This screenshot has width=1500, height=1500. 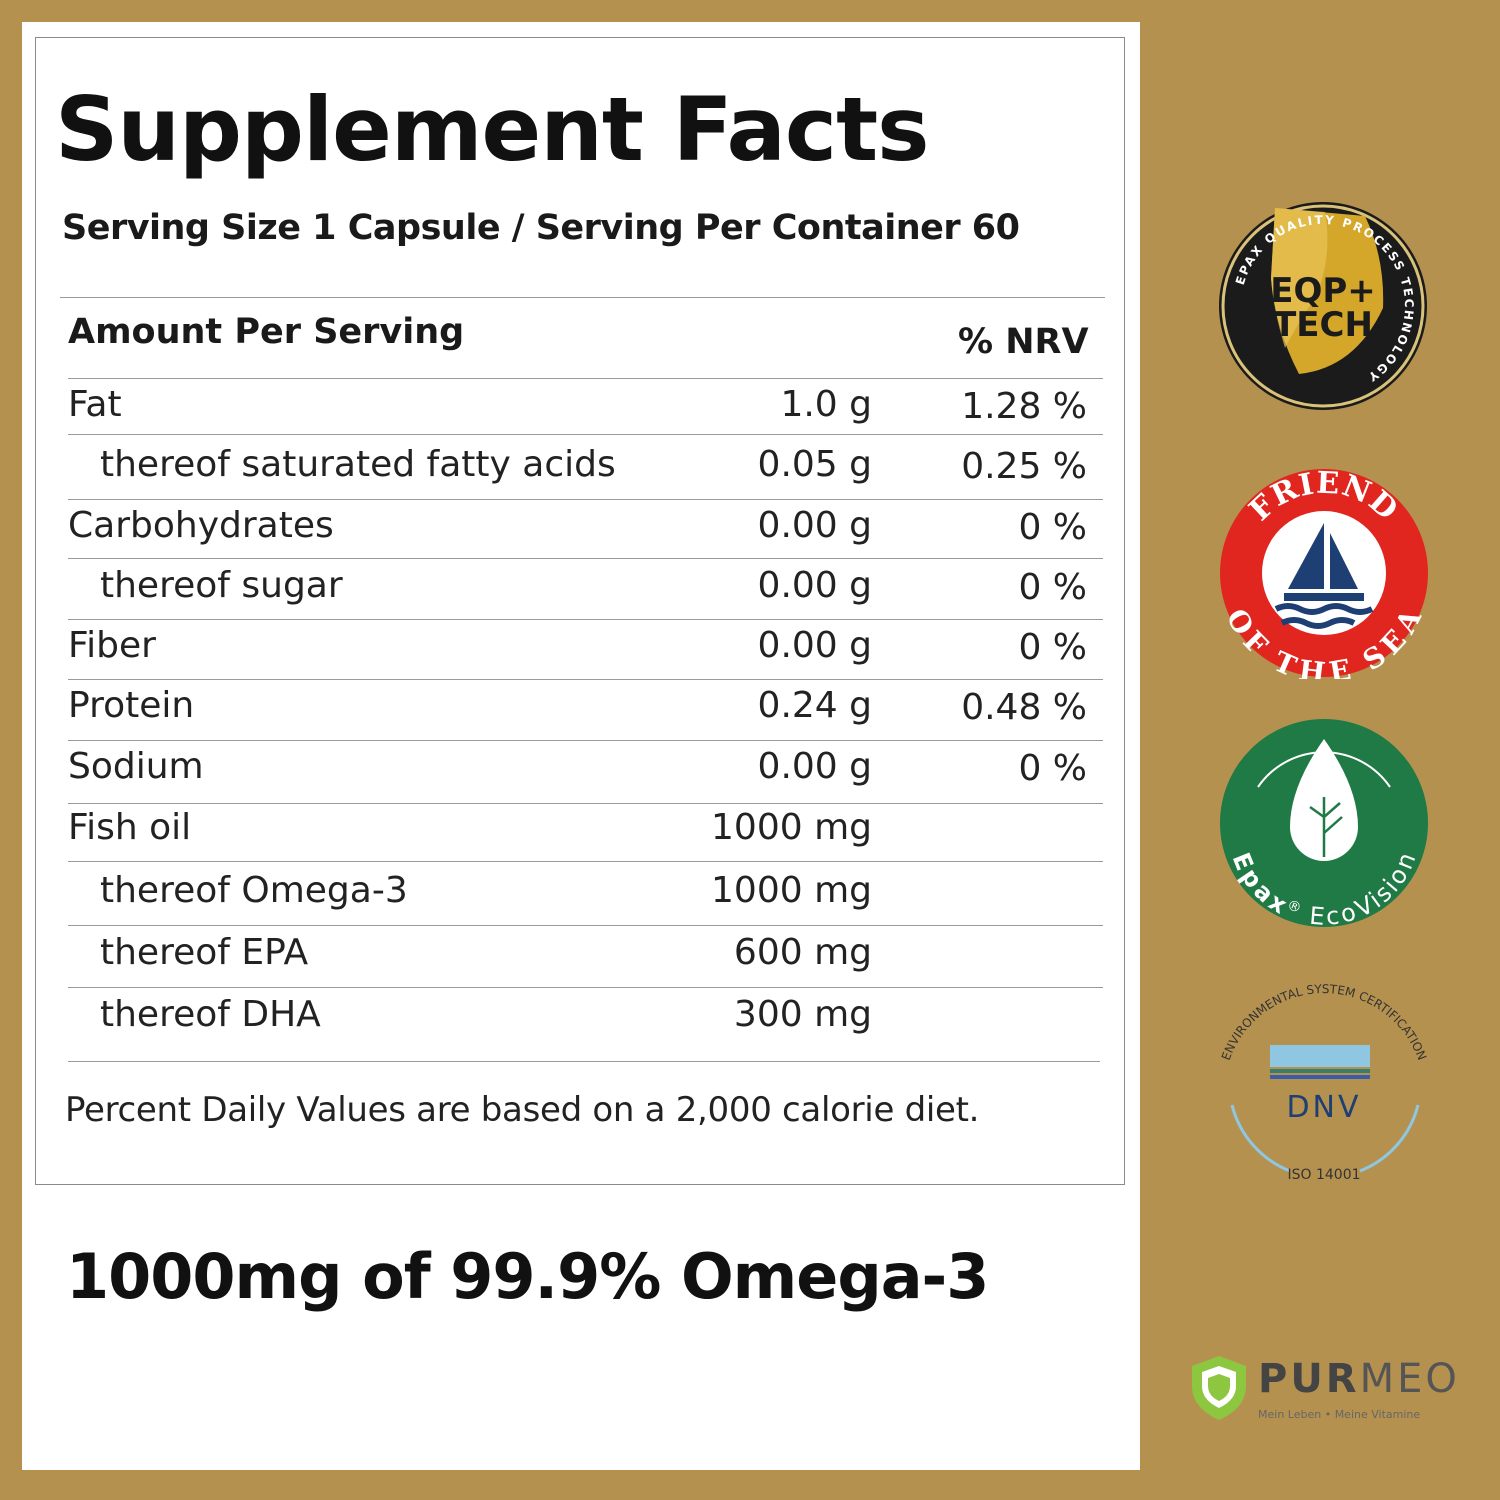 What do you see at coordinates (95, 404) in the screenshot?
I see `nutrient-name: Fat` at bounding box center [95, 404].